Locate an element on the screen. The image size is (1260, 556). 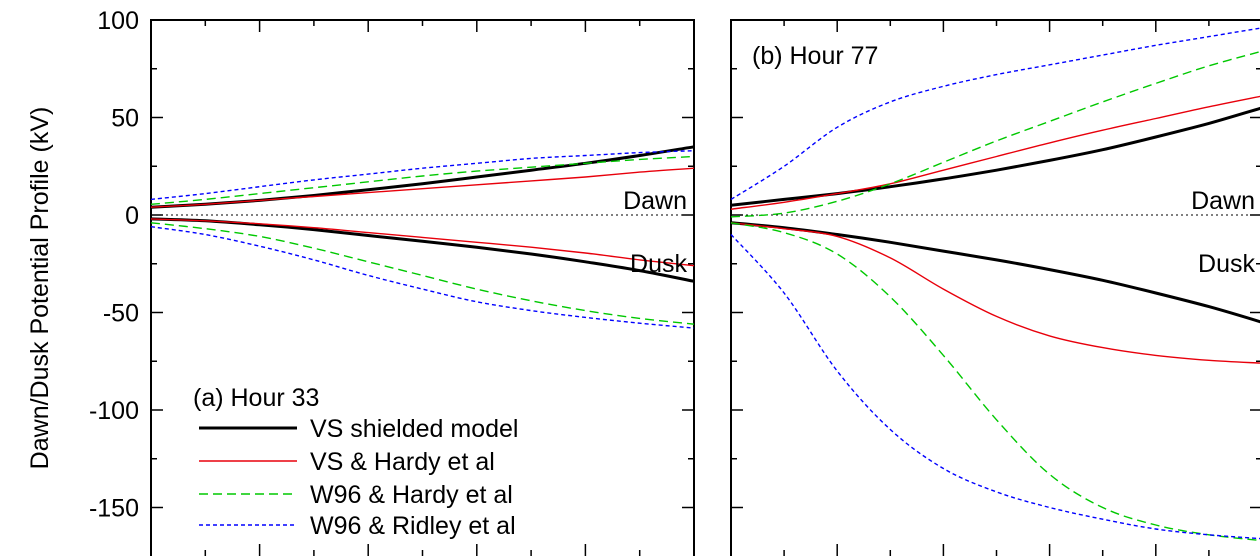
y-tick-label: -50 is located at coordinates (121, 314).